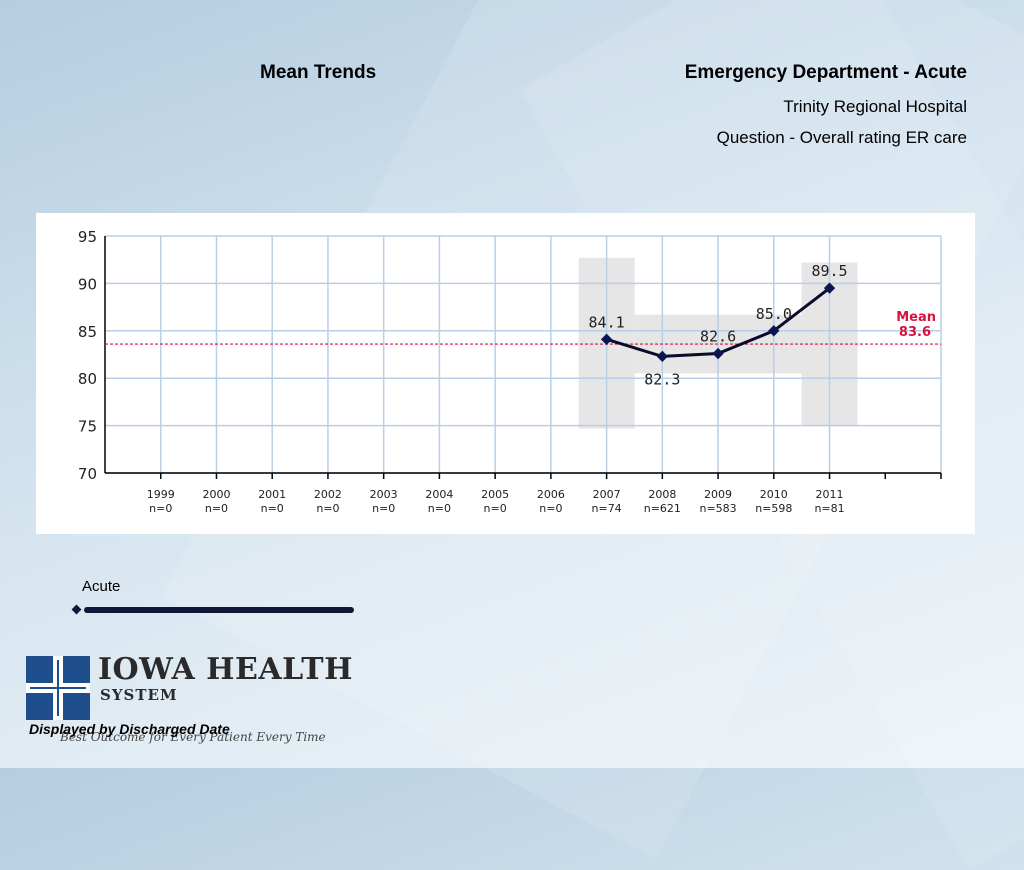 The height and width of the screenshot is (870, 1024). Describe the element at coordinates (384, 494) in the screenshot. I see `x-tick-label: 2003` at that location.